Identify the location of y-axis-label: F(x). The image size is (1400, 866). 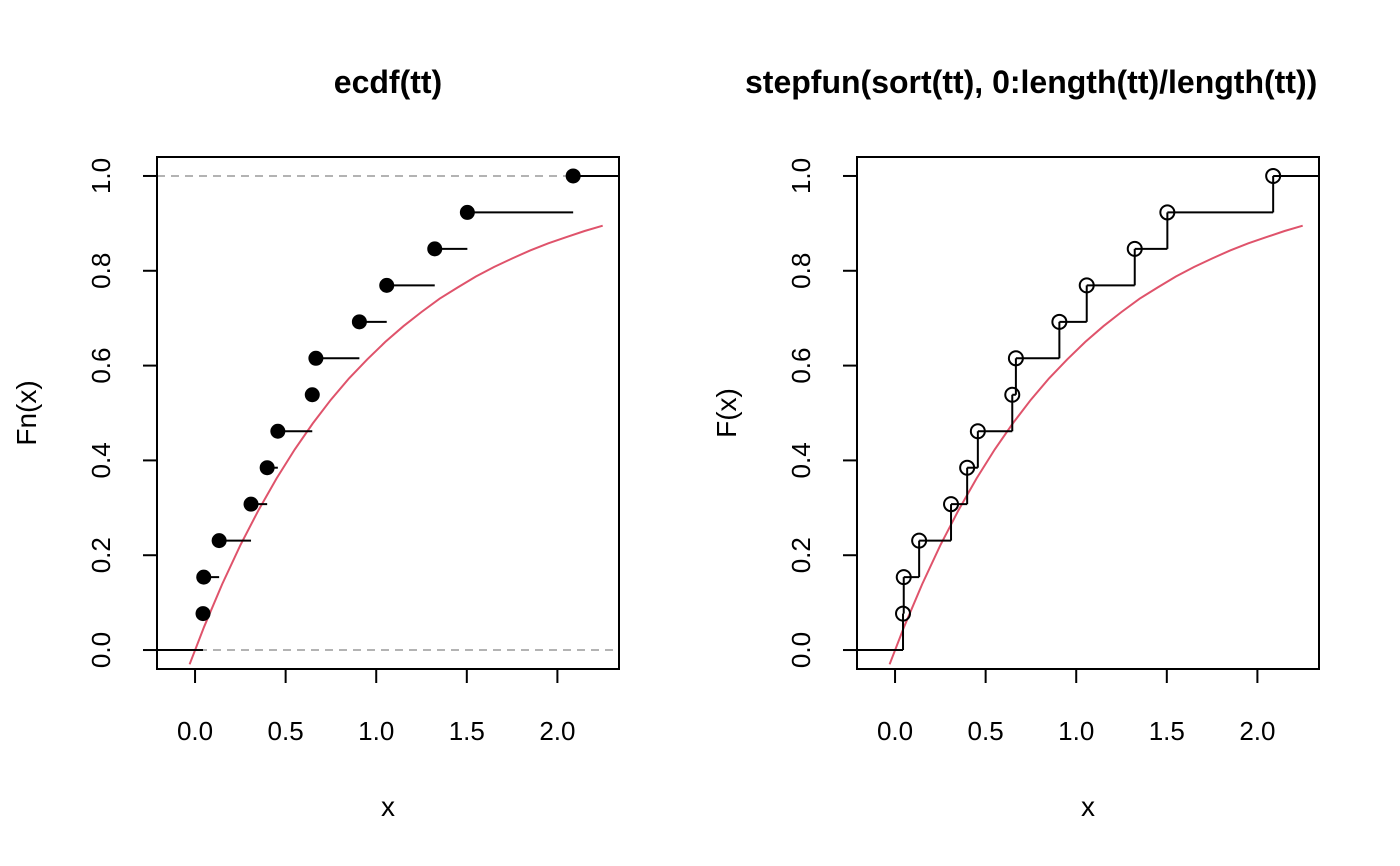
(726, 413).